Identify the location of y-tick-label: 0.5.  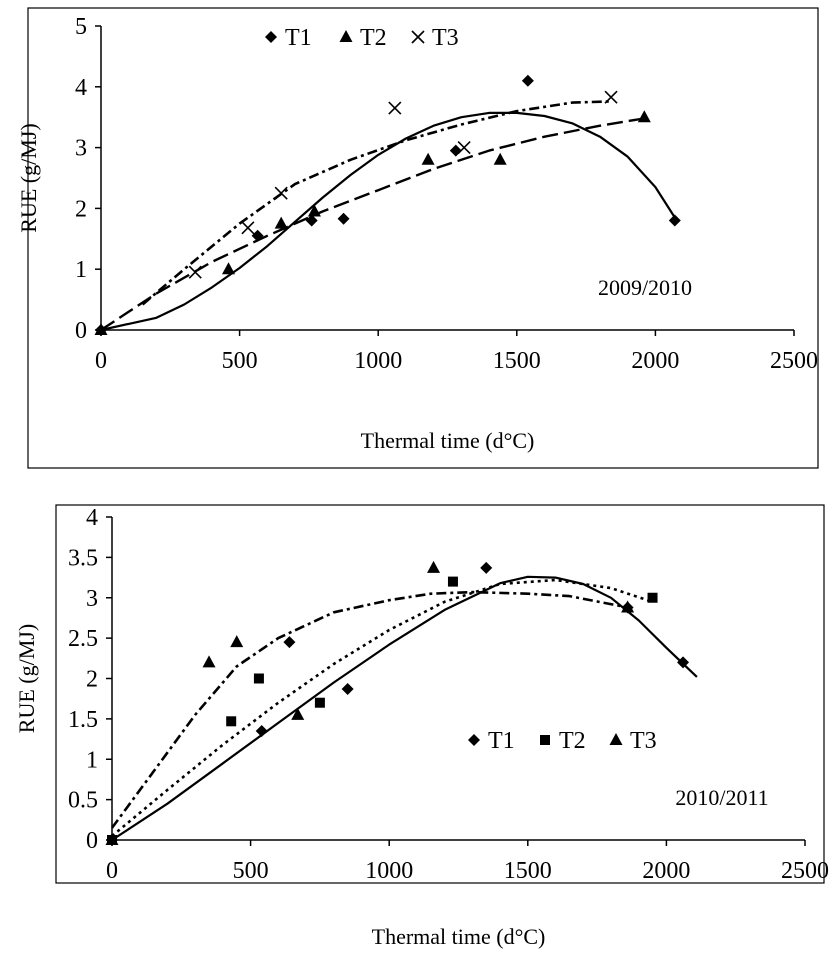
(83, 801).